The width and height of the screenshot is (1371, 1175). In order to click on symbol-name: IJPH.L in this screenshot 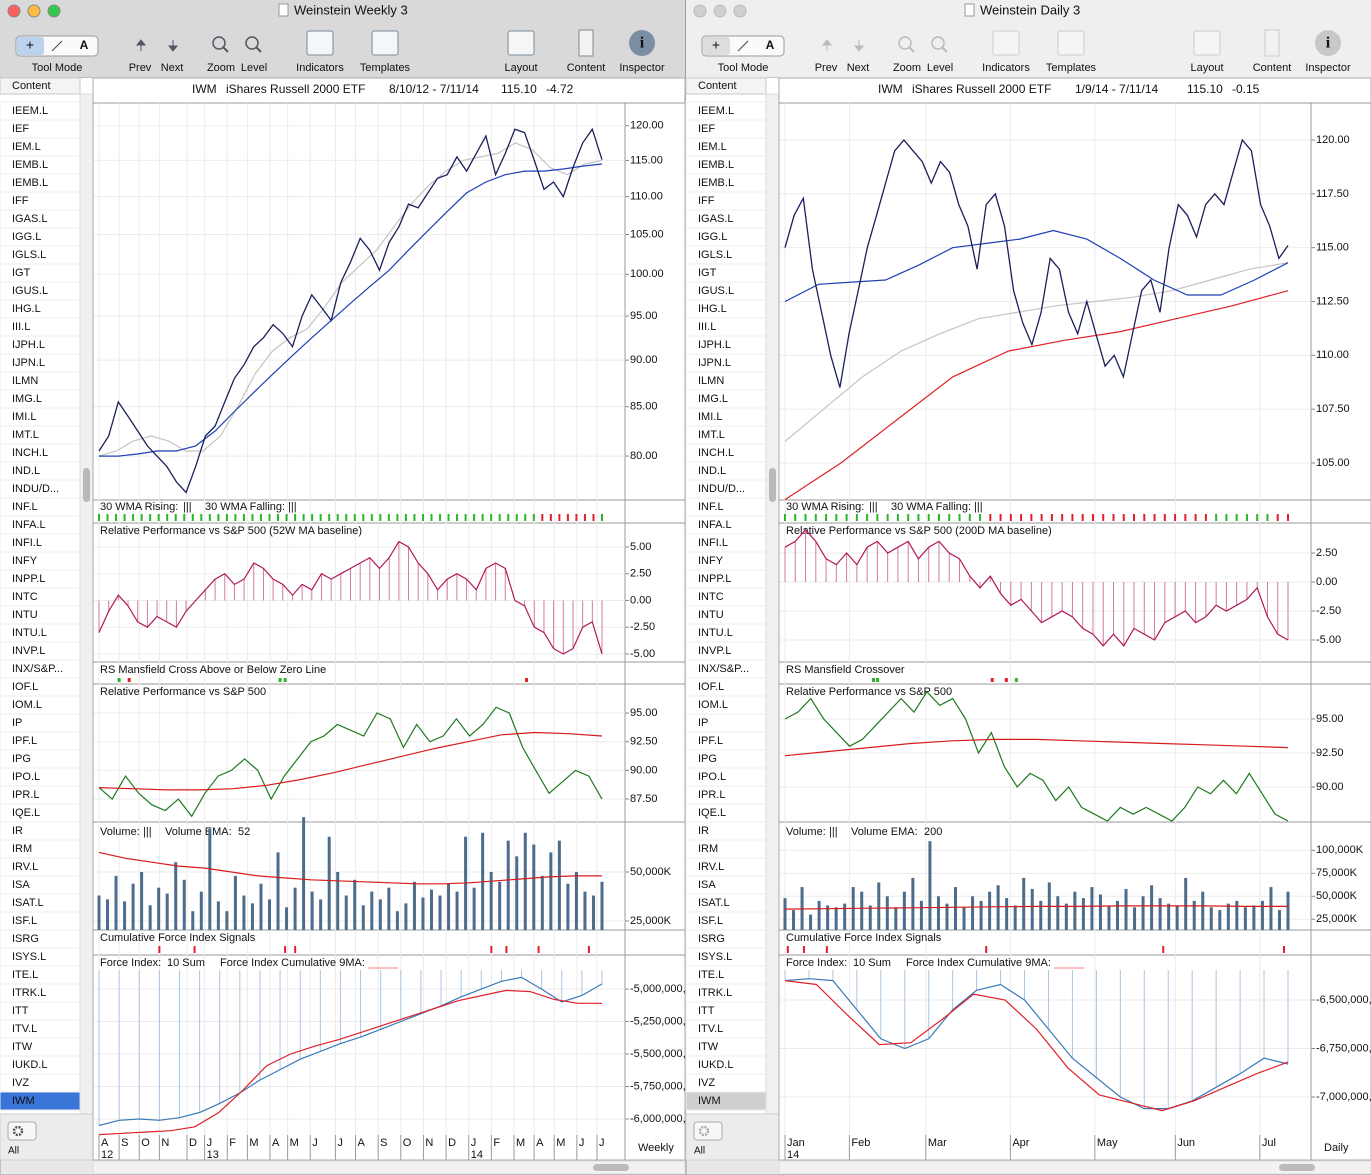, I will do `click(28, 345)`.